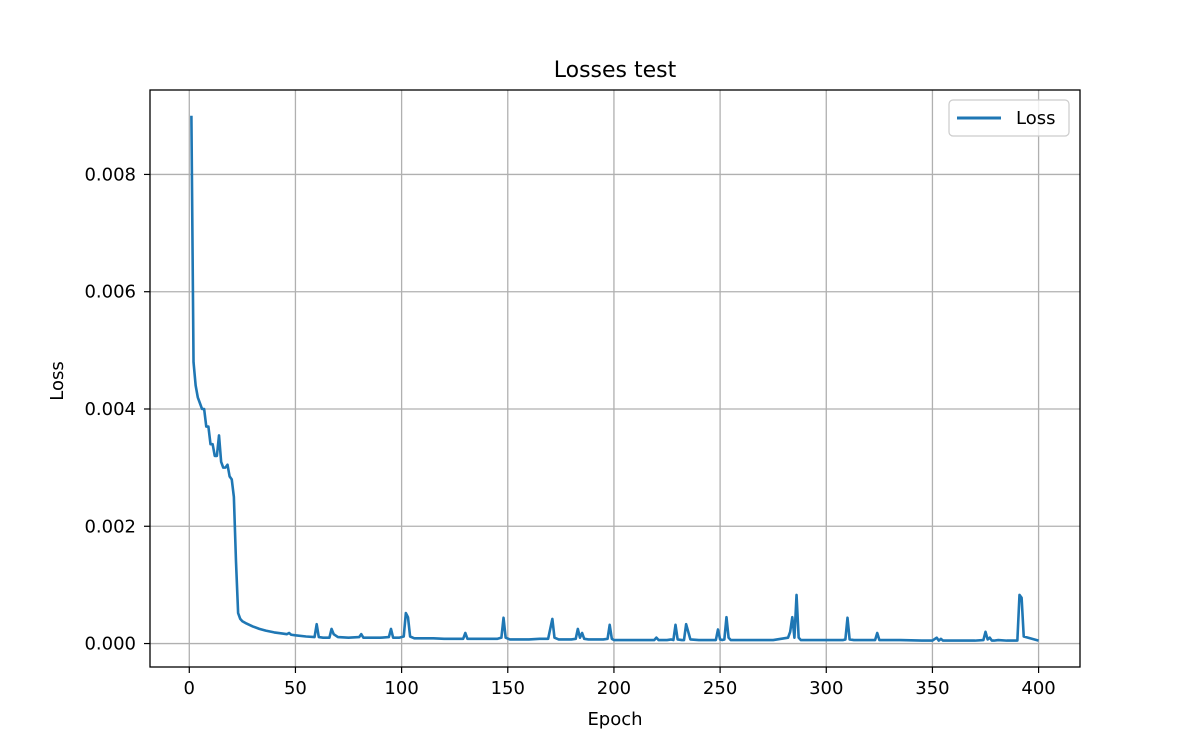 The height and width of the screenshot is (750, 1200). I want to click on x-tick-label: 200, so click(614, 688).